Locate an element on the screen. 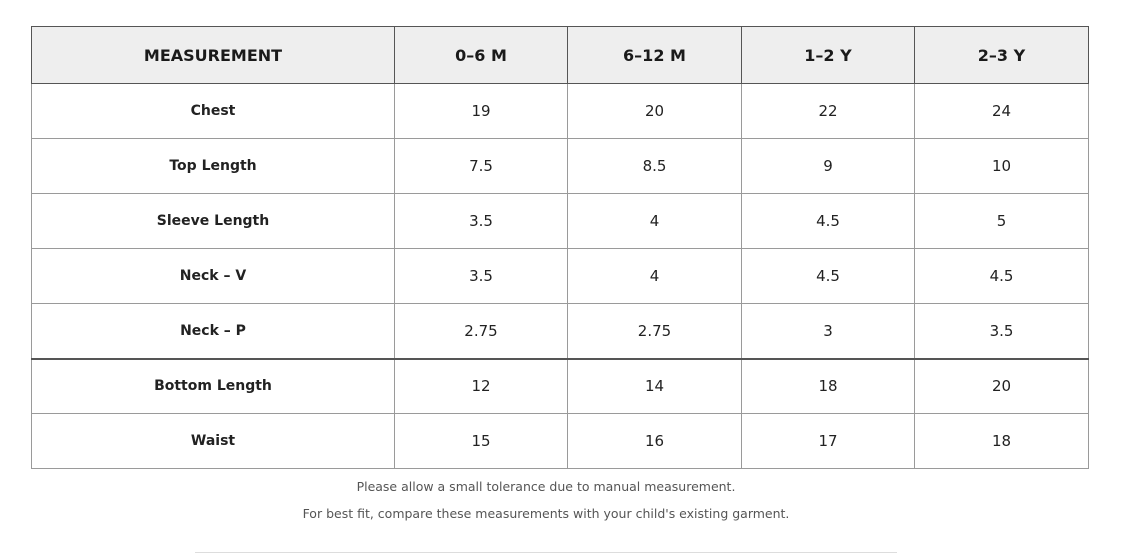 The width and height of the screenshot is (1131, 558). header-size-2-3y: 2–3 Y is located at coordinates (1001, 55).